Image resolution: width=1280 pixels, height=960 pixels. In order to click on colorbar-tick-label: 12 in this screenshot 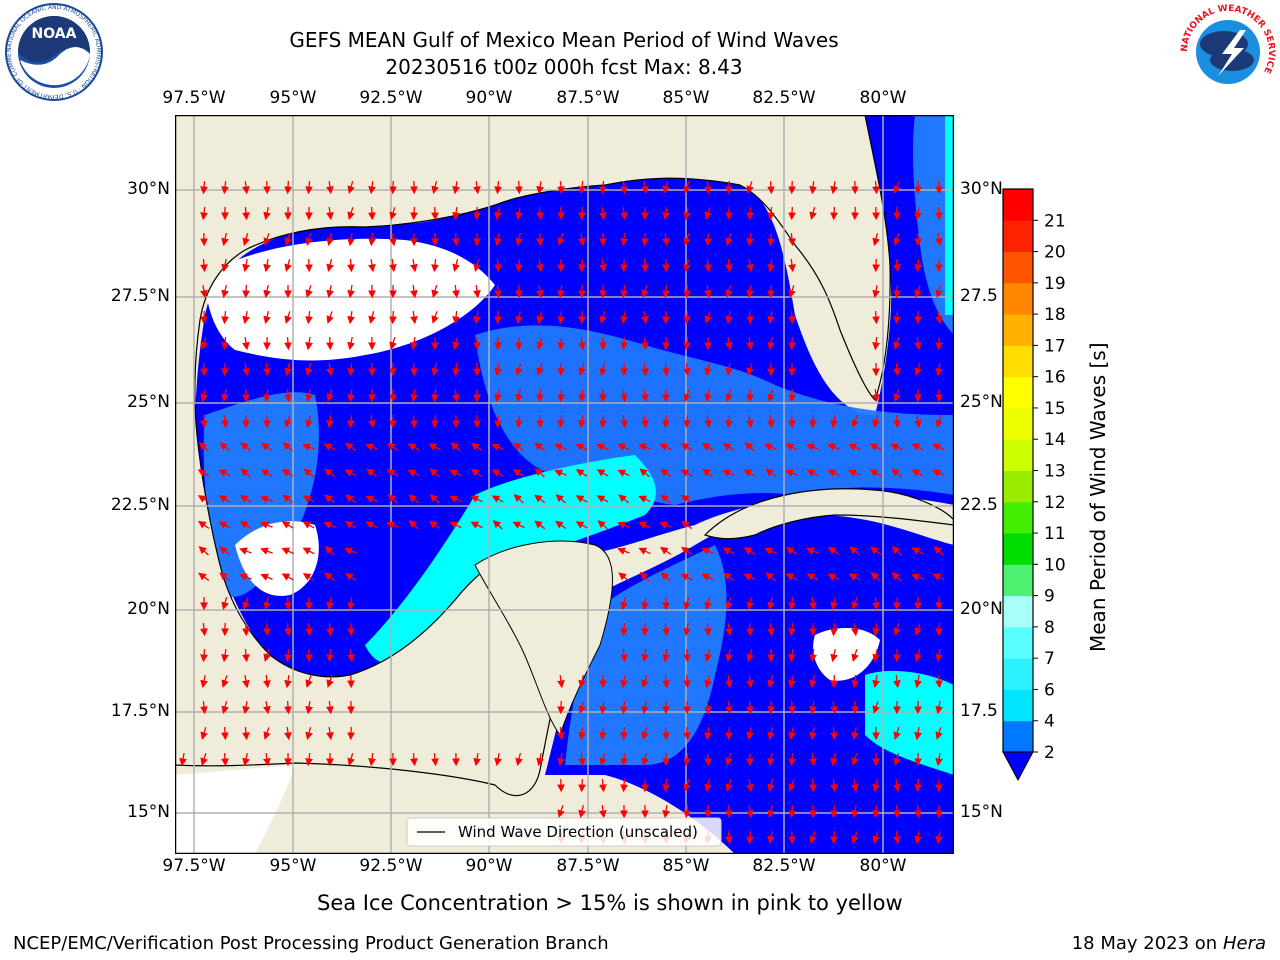, I will do `click(1055, 503)`.